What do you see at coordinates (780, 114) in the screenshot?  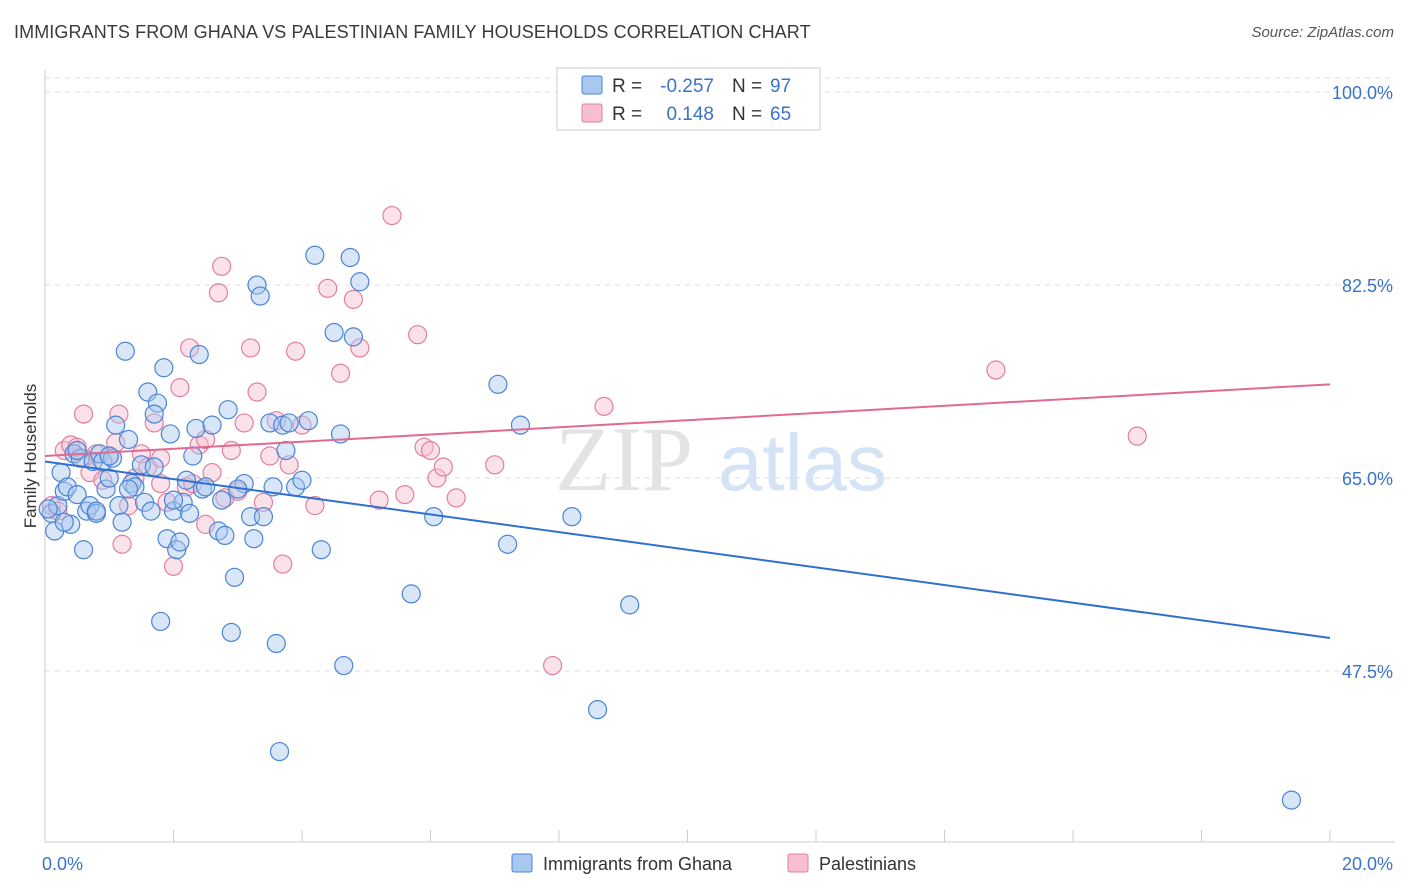 I see `legend-n-value-palestinians: 65` at bounding box center [780, 114].